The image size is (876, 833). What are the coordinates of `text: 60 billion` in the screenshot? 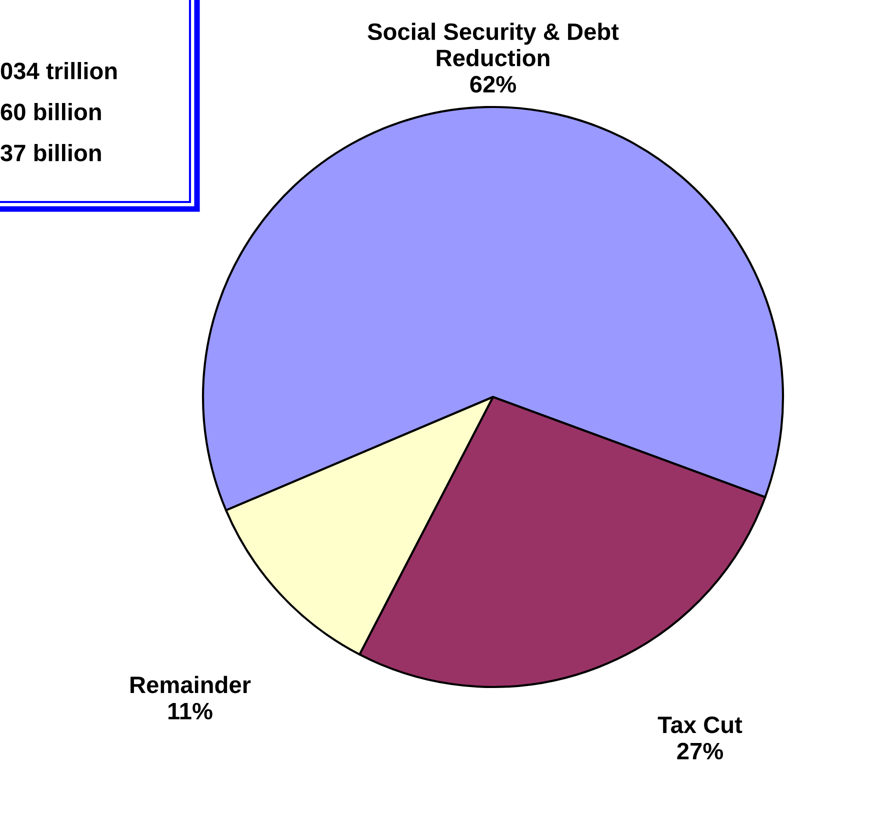 It's located at (50, 111).